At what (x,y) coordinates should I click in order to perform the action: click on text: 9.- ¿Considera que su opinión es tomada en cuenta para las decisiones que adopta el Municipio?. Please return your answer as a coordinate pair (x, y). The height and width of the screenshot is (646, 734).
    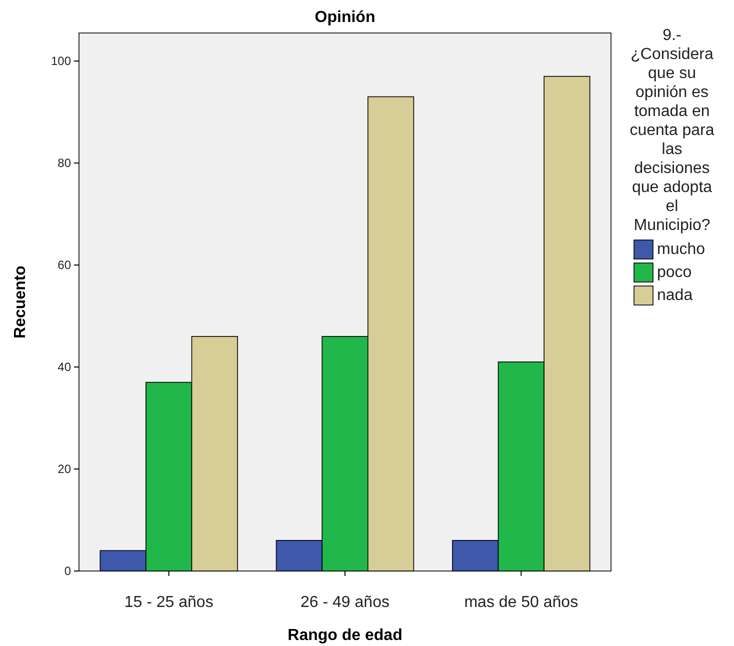
    Looking at the image, I should click on (672, 130).